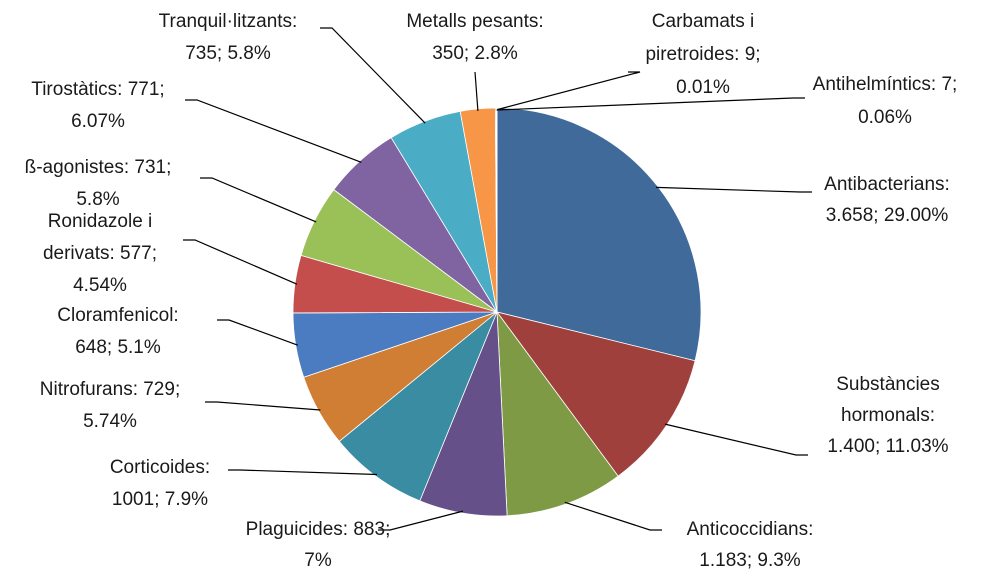  What do you see at coordinates (117, 315) in the screenshot?
I see `data-label: Cloramfenicol:` at bounding box center [117, 315].